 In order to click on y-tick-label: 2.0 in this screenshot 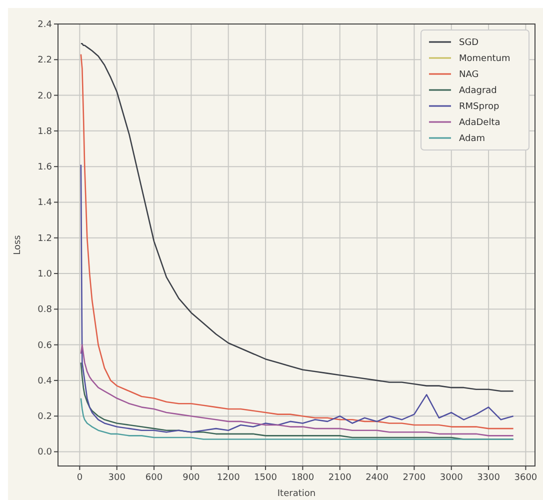, I will do `click(45, 96)`.